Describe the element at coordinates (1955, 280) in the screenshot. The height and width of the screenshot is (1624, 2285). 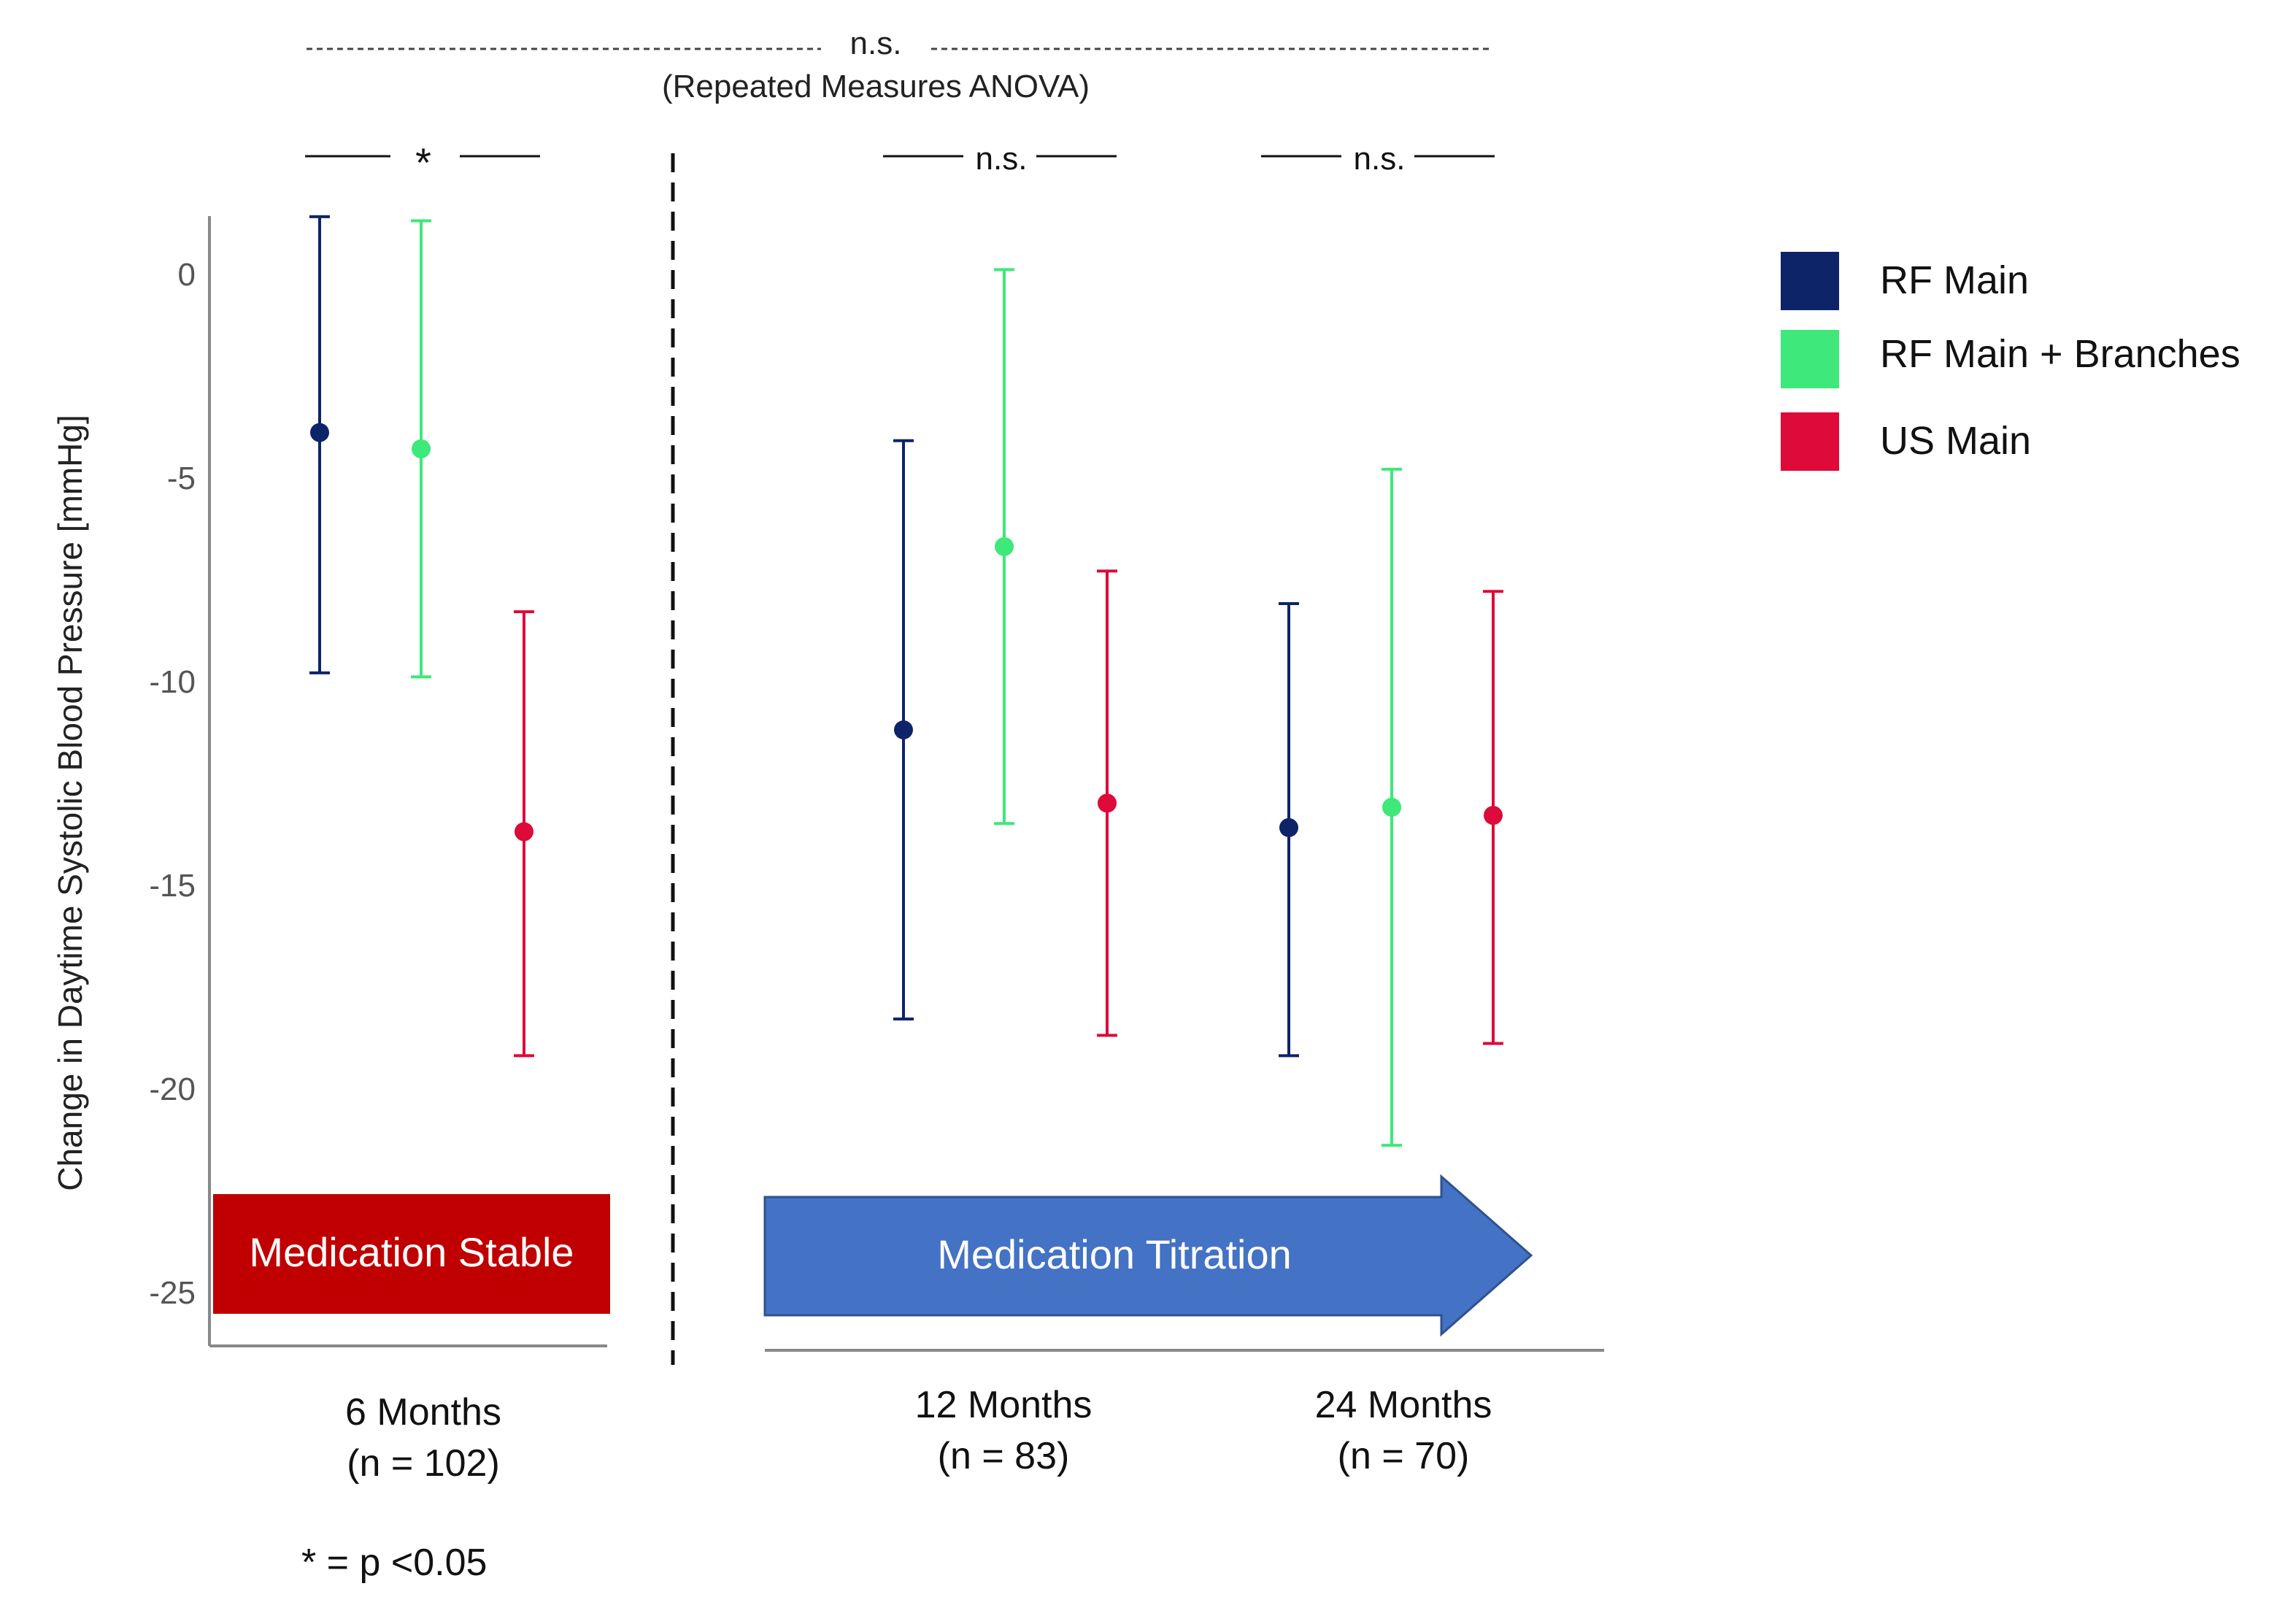
I see `legend-label-rf-main: RF Main` at that location.